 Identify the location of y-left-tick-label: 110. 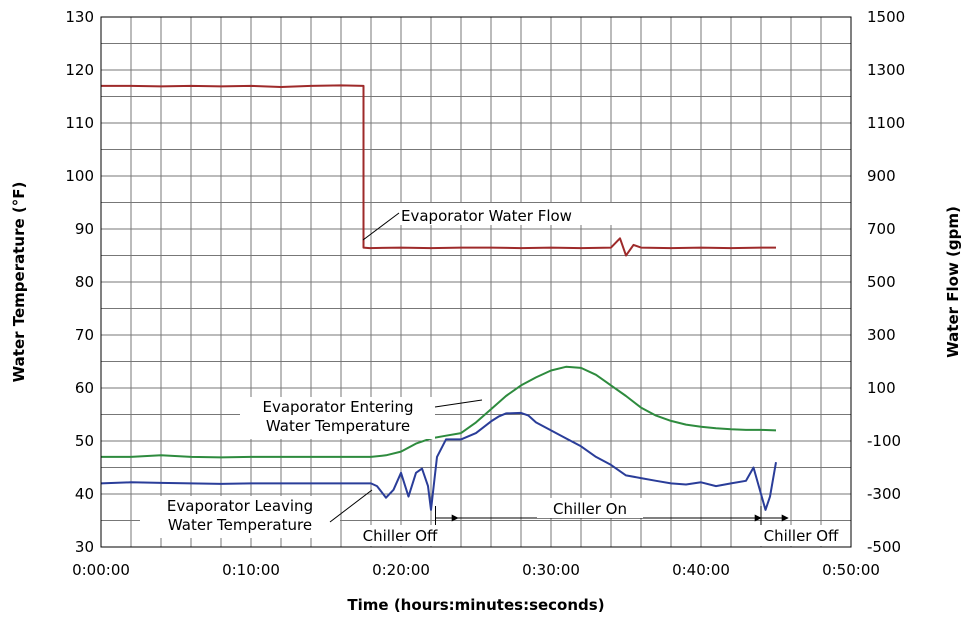
(79, 123).